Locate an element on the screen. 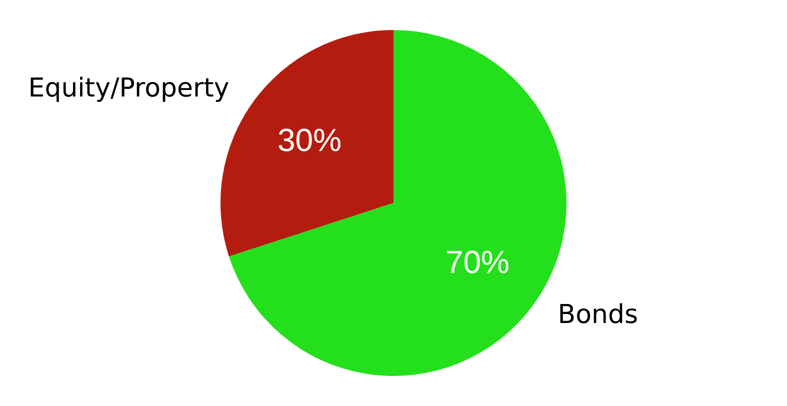 This screenshot has width=787, height=406. slice-label: Equity/Property is located at coordinates (129, 88).